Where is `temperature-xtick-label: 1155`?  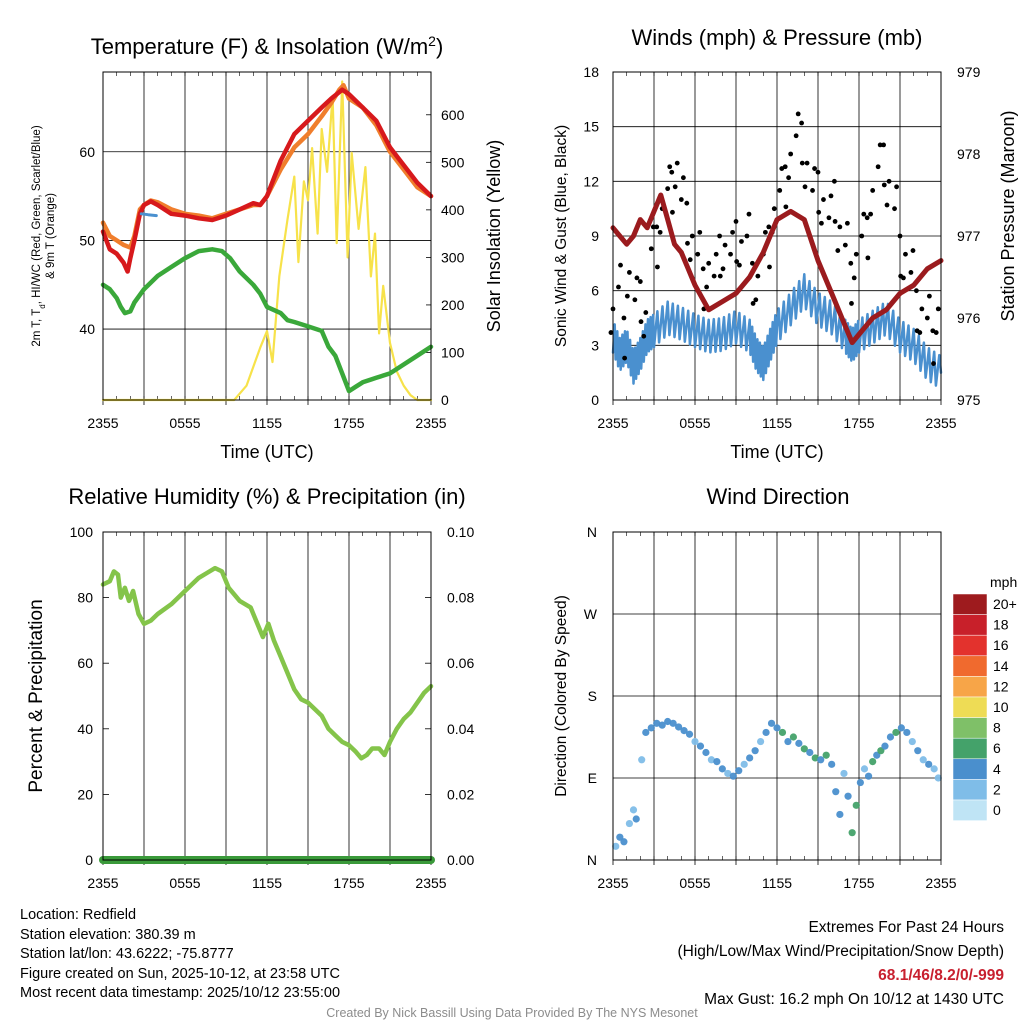 temperature-xtick-label: 1155 is located at coordinates (267, 423).